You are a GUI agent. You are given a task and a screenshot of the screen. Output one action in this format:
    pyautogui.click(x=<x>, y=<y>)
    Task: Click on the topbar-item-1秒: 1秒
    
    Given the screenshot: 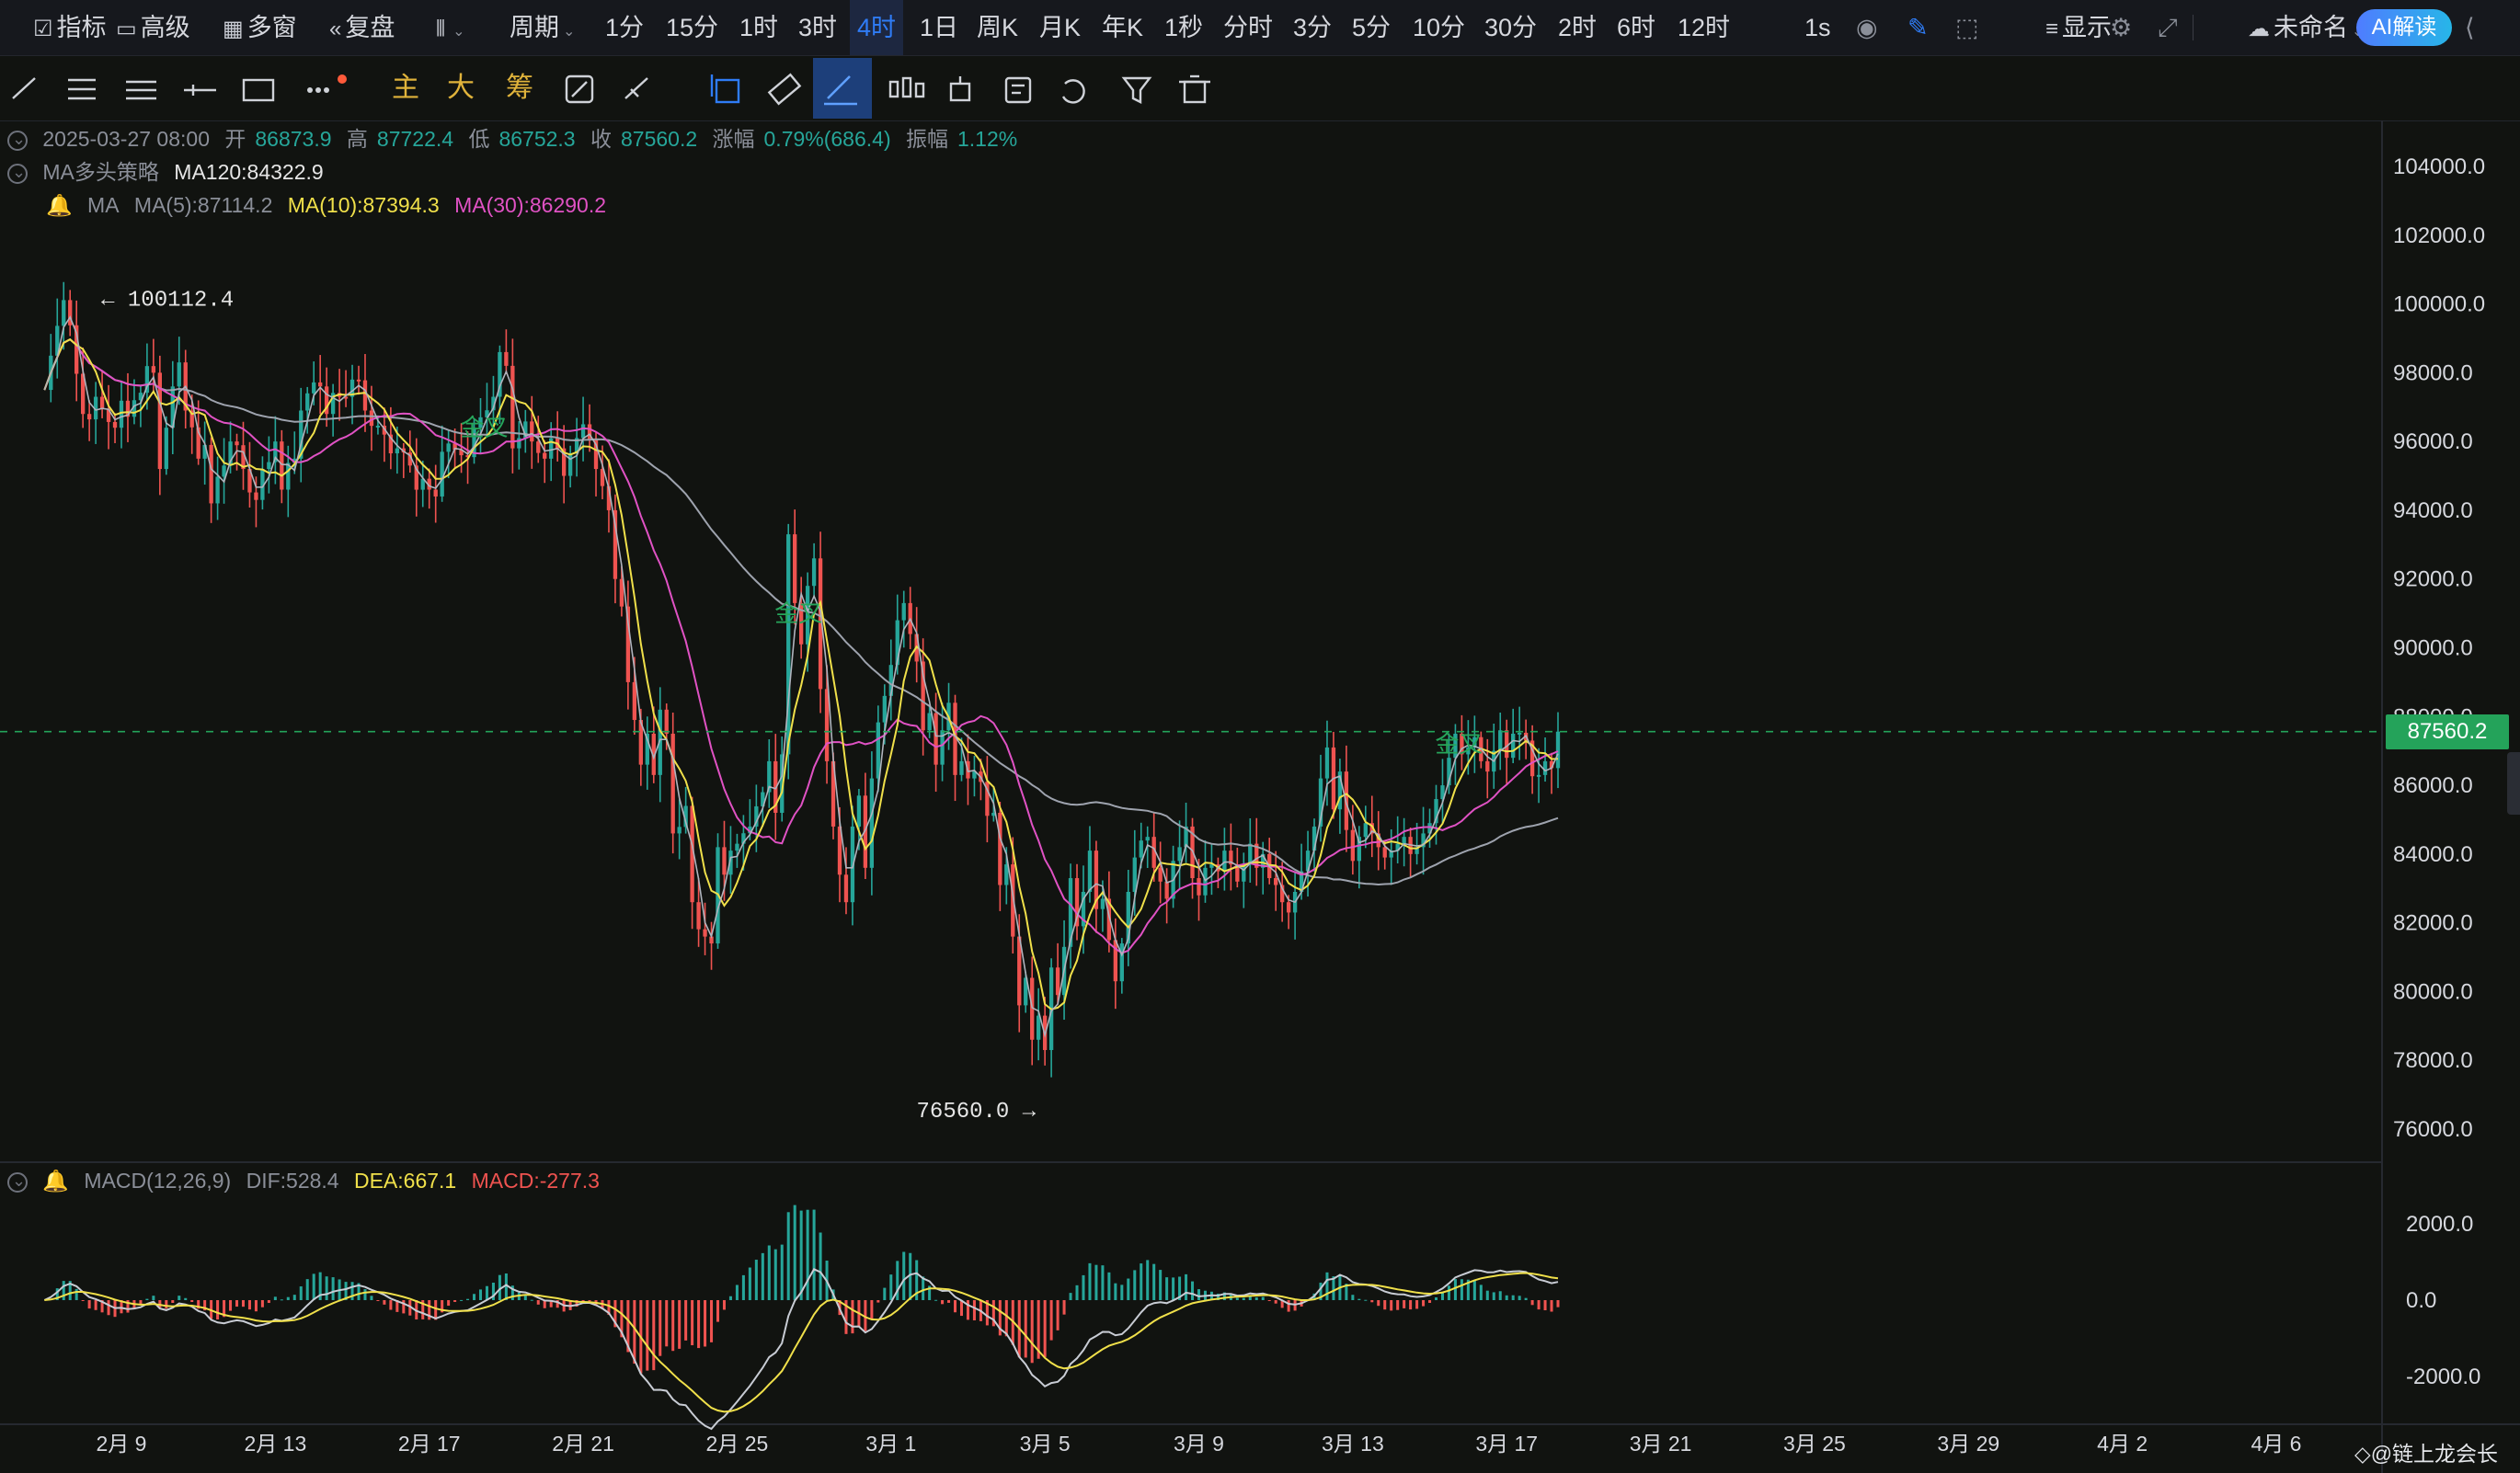 What is the action you would take?
    pyautogui.click(x=1184, y=27)
    